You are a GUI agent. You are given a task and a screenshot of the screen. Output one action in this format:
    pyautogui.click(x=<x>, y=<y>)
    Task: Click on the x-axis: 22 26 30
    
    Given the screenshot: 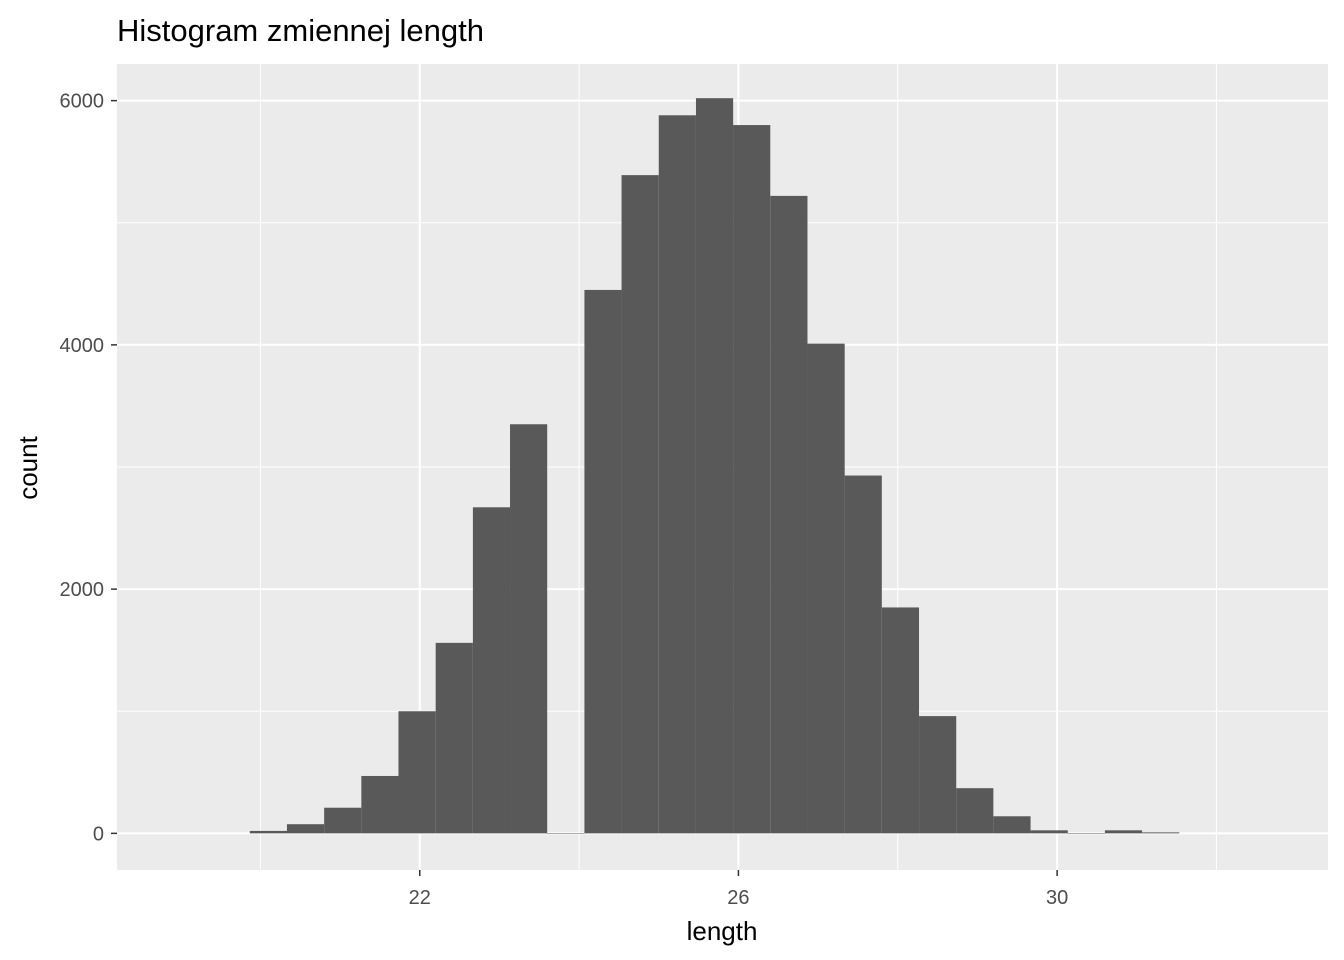 What is the action you would take?
    pyautogui.click(x=738, y=889)
    